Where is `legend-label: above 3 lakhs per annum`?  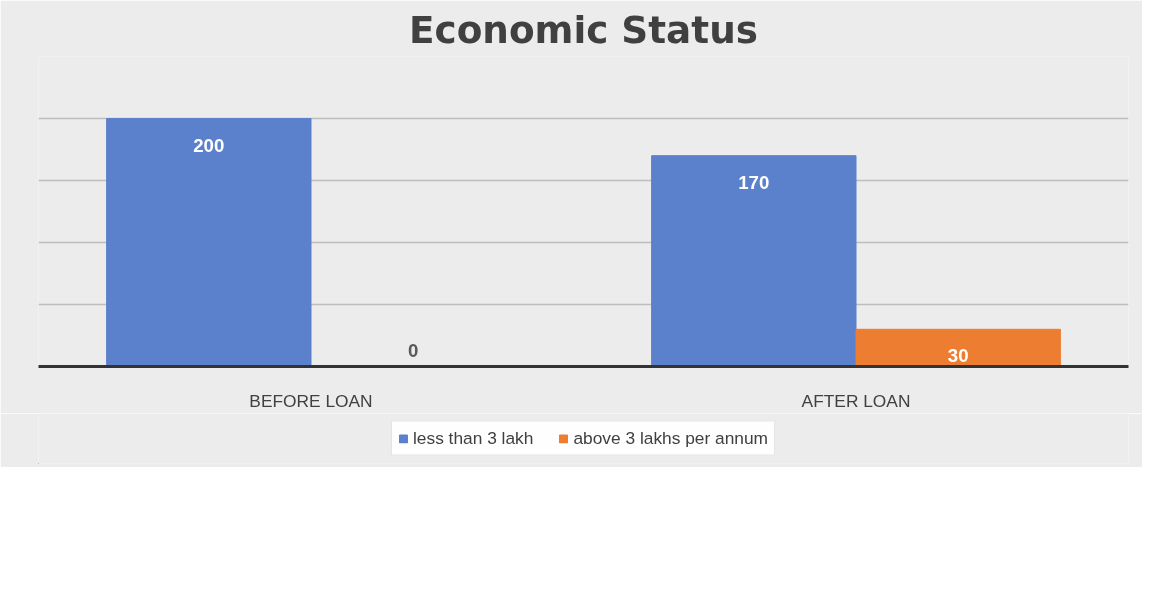
legend-label: above 3 lakhs per annum is located at coordinates (671, 438).